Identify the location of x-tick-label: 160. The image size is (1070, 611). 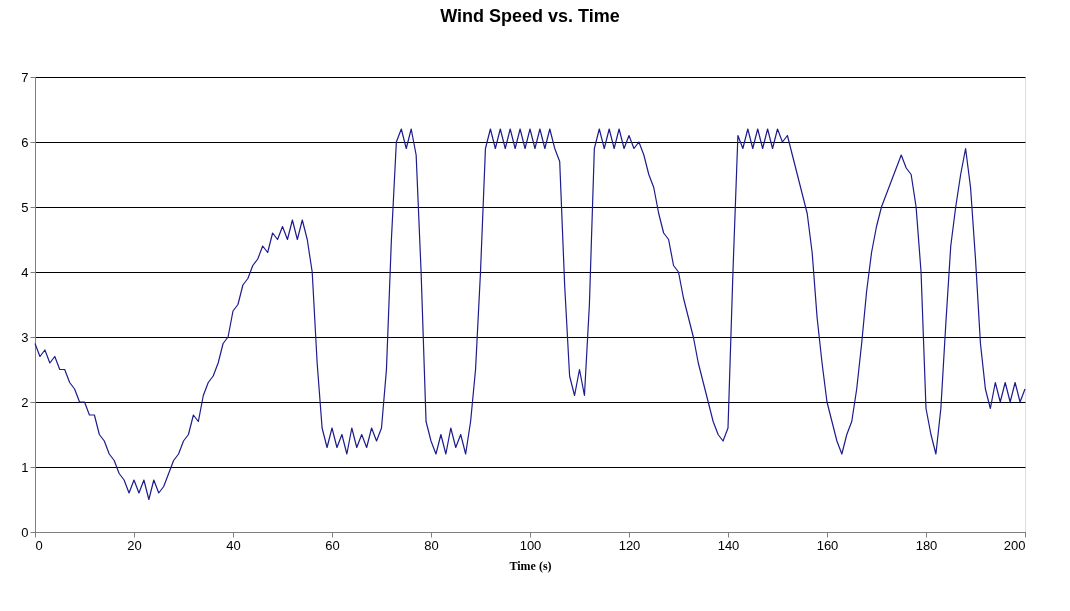
(827, 545).